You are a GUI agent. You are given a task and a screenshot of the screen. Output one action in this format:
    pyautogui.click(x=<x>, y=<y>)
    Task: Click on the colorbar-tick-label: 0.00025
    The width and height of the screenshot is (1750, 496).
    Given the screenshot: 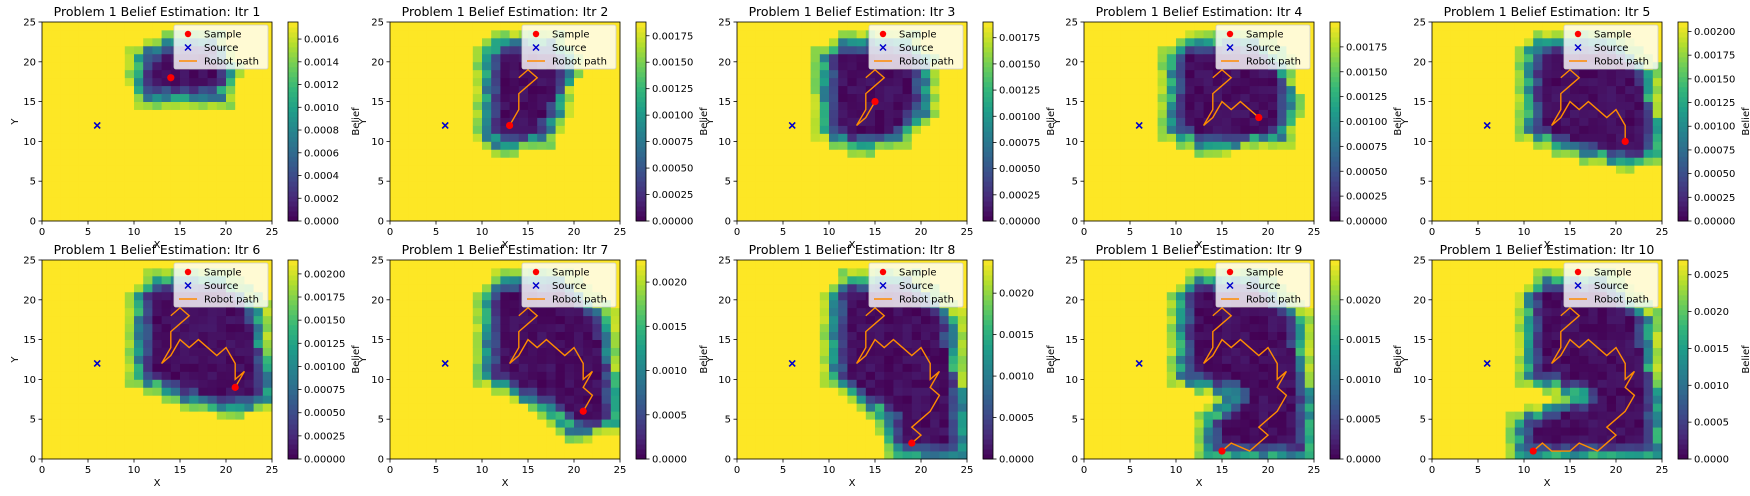 What is the action you would take?
    pyautogui.click(x=672, y=195)
    